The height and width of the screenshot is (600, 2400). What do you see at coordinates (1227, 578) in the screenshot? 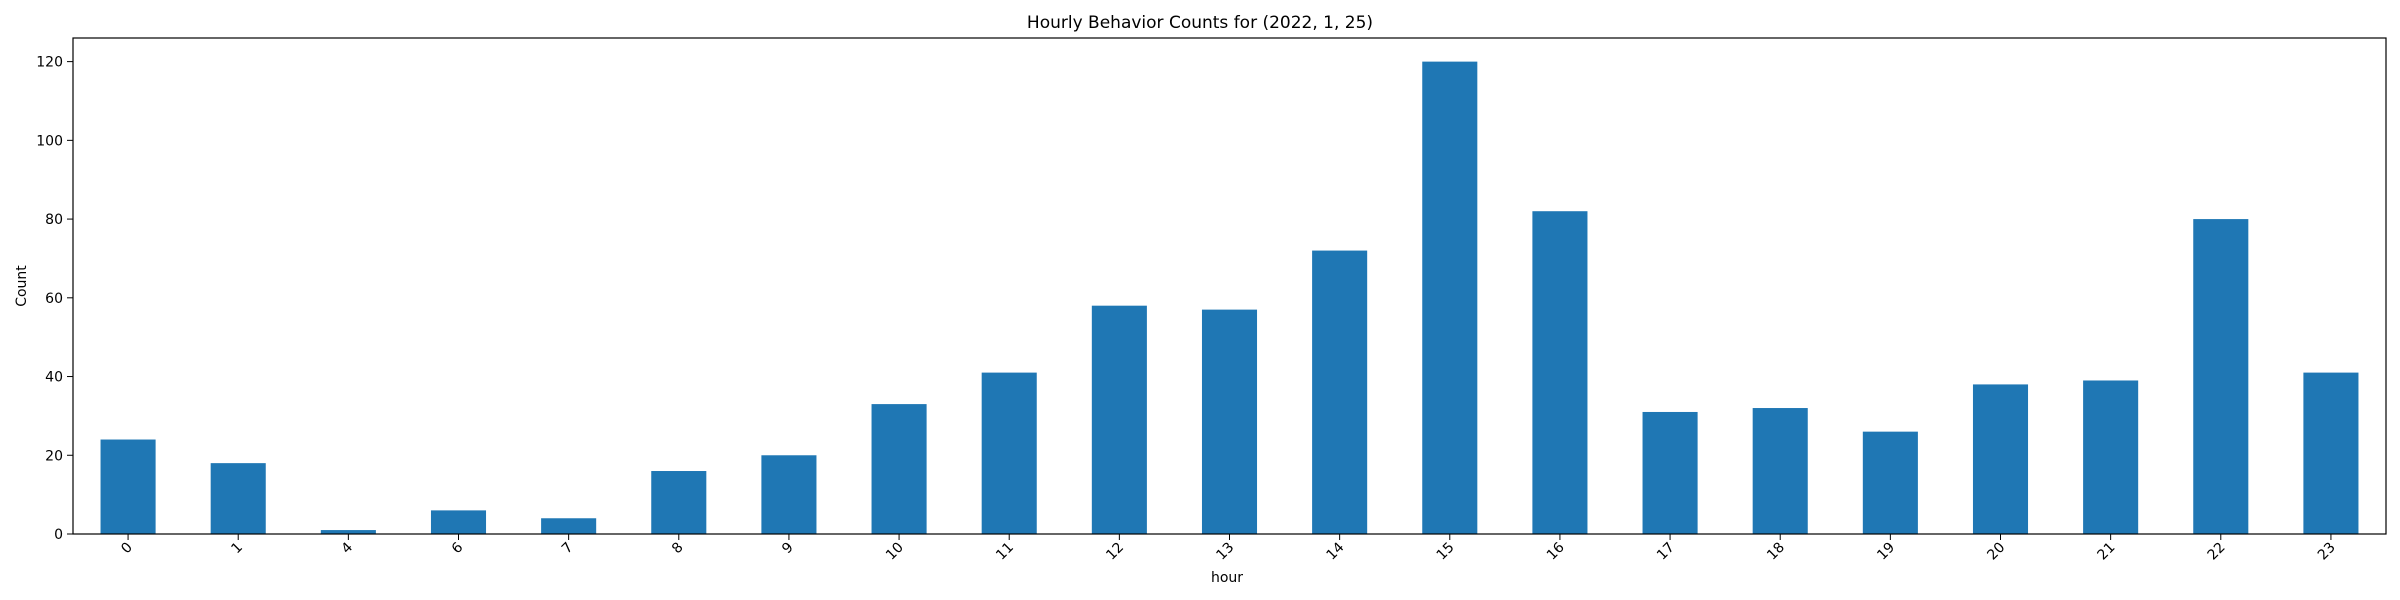
I see `x-axis-label: hour` at bounding box center [1227, 578].